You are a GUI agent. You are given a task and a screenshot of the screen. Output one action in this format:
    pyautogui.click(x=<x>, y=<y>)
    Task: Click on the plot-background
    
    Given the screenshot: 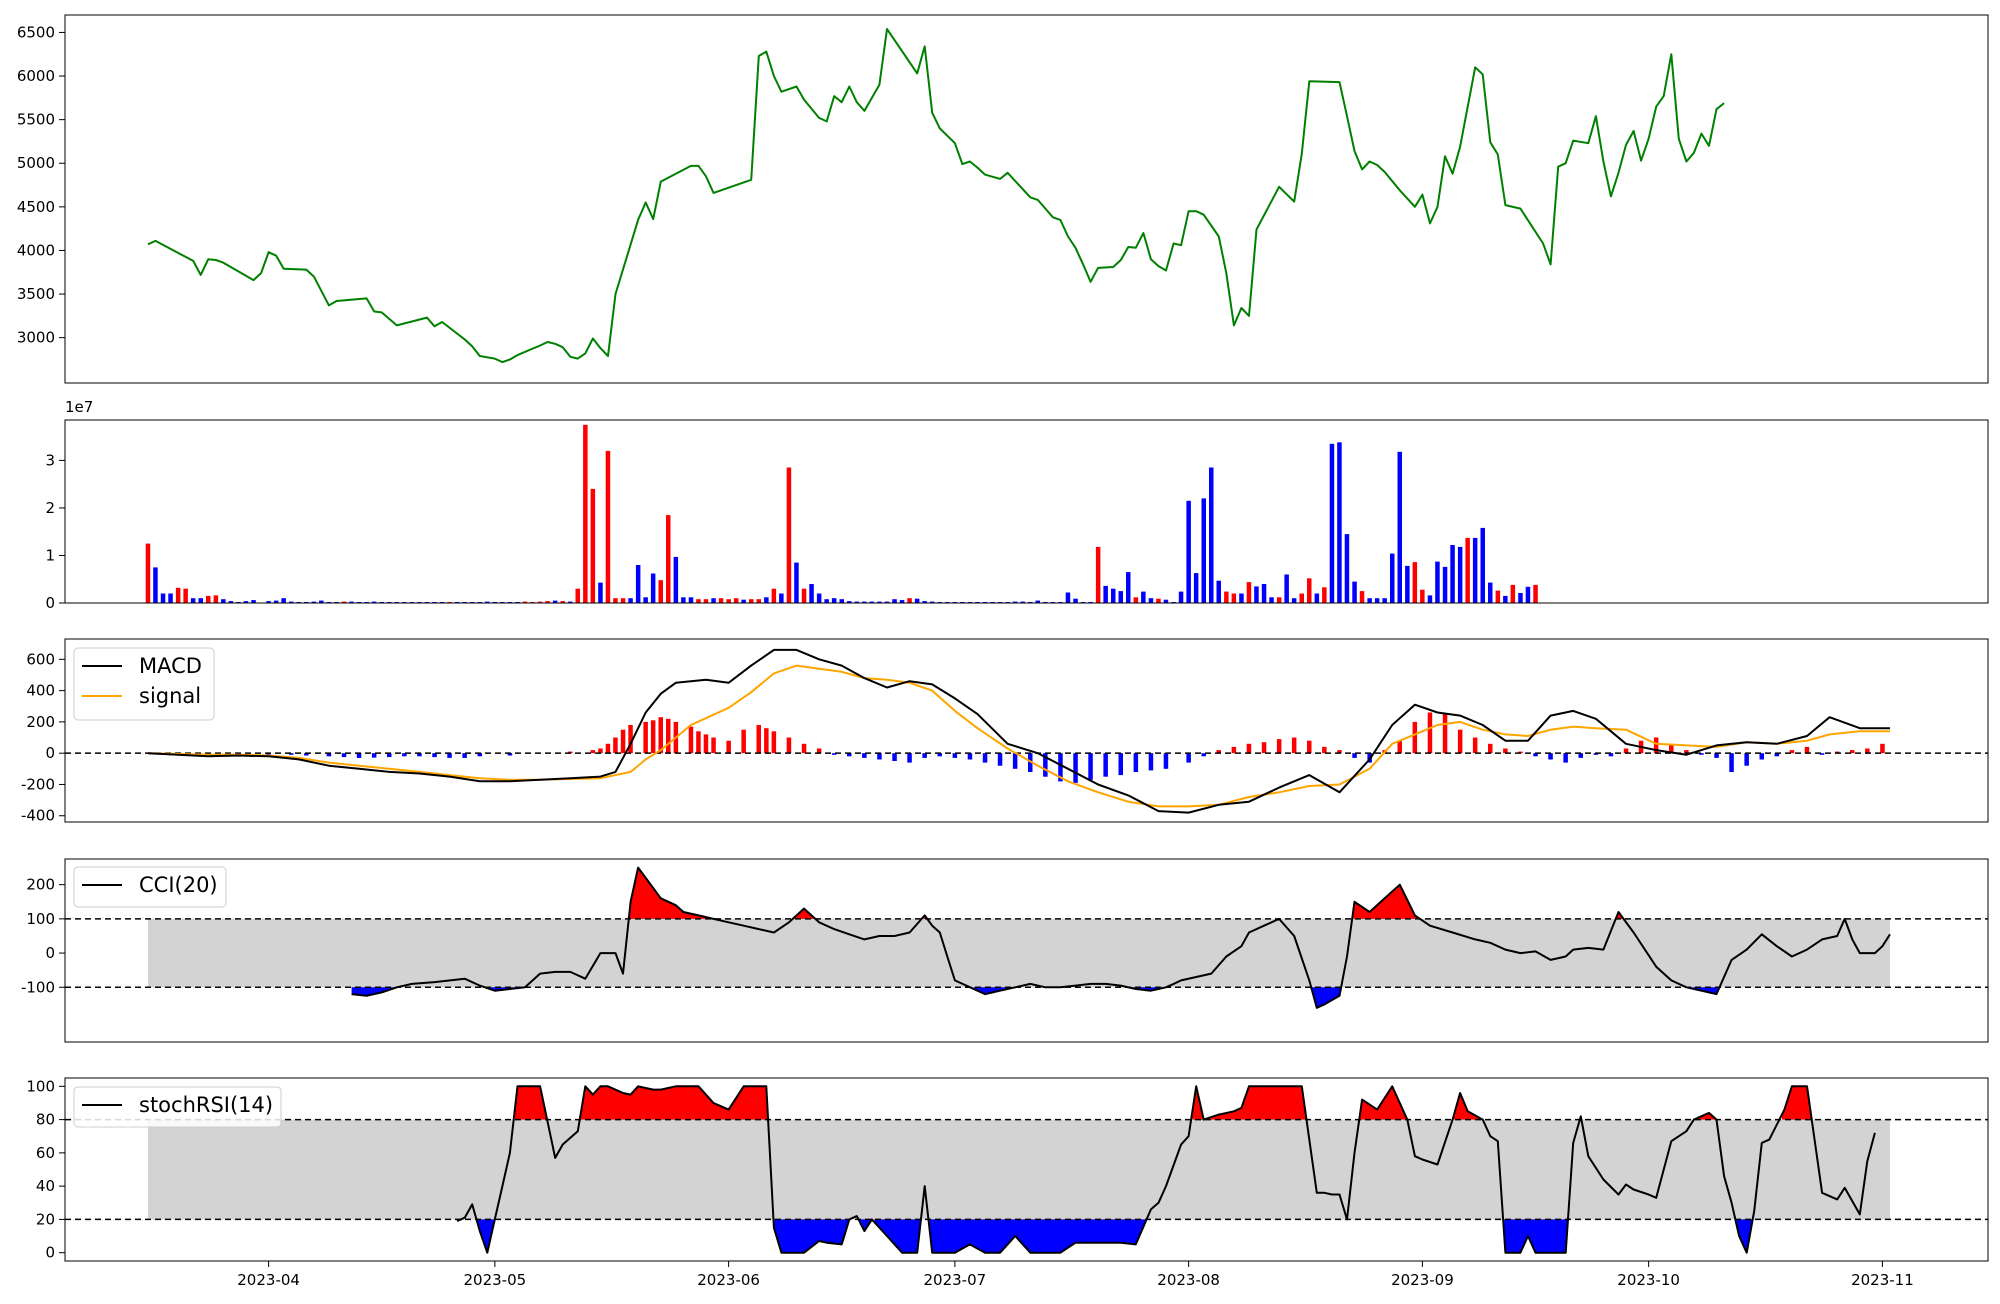 What is the action you would take?
    pyautogui.click(x=1026, y=730)
    